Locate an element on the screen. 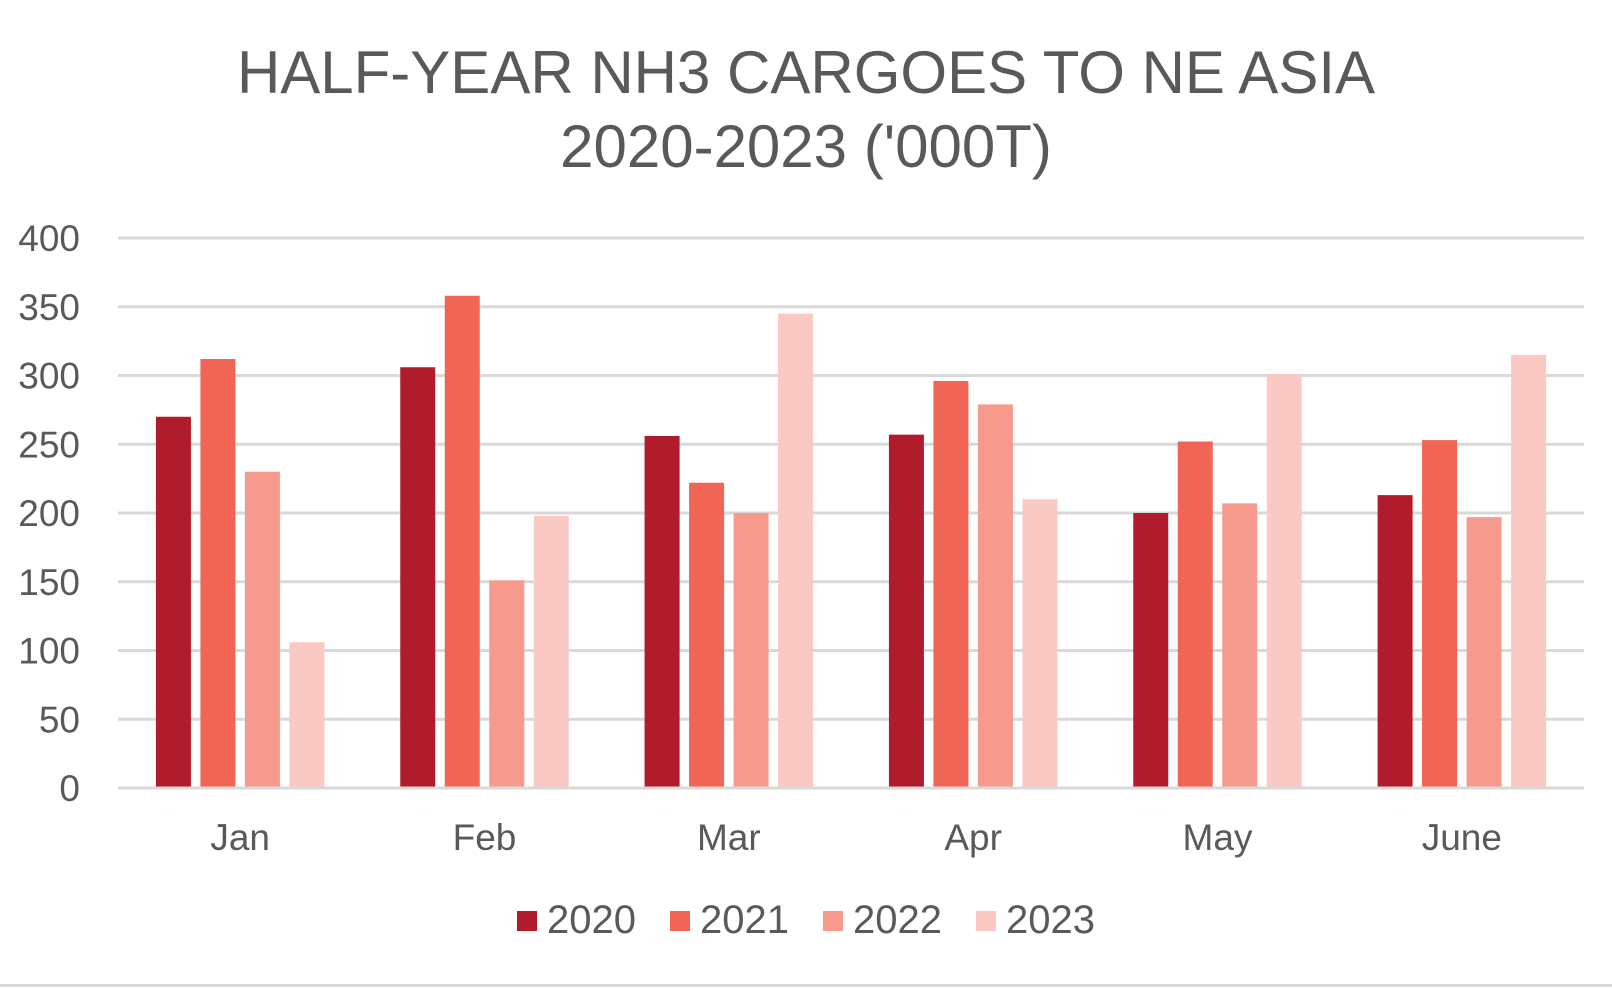  y-tick-label-100: 100 is located at coordinates (49, 651).